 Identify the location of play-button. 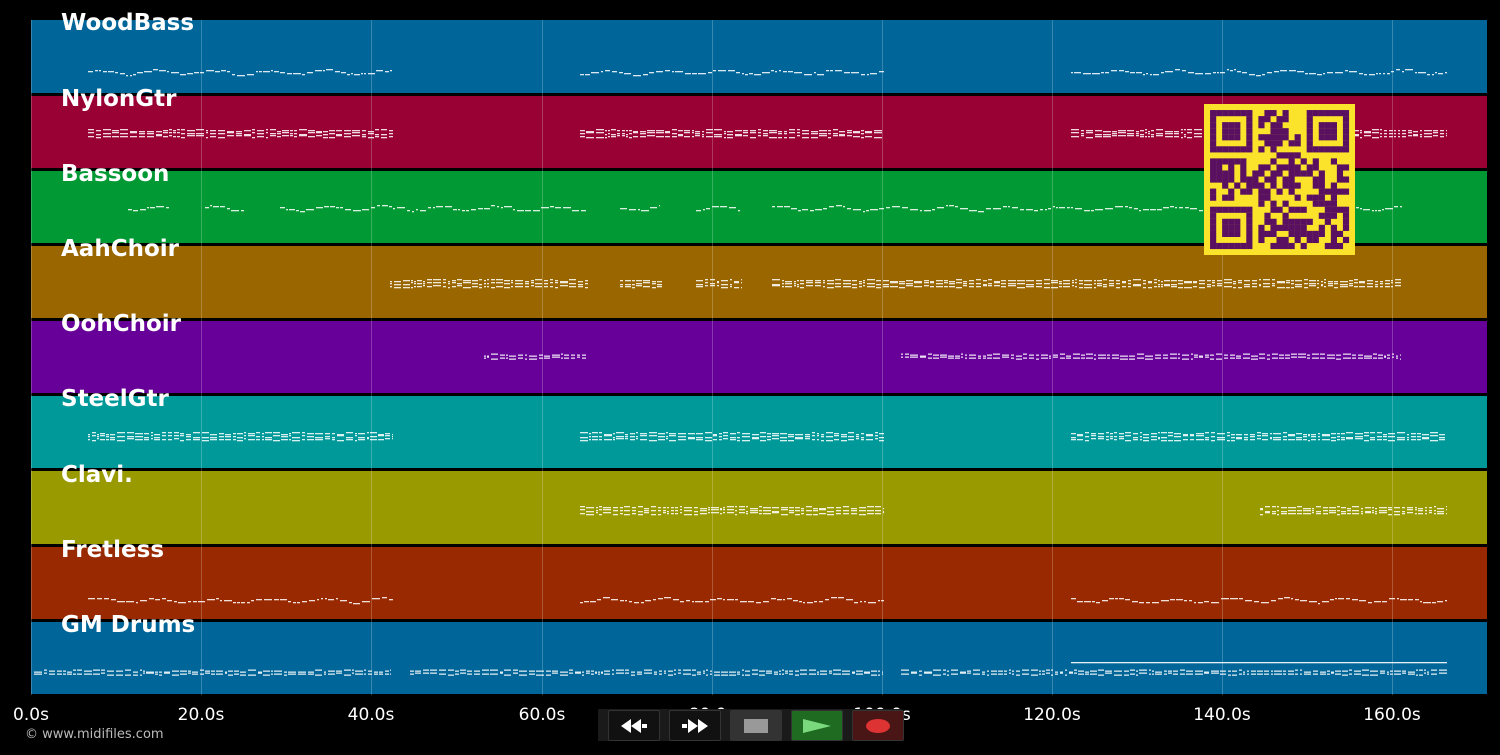
(817, 725).